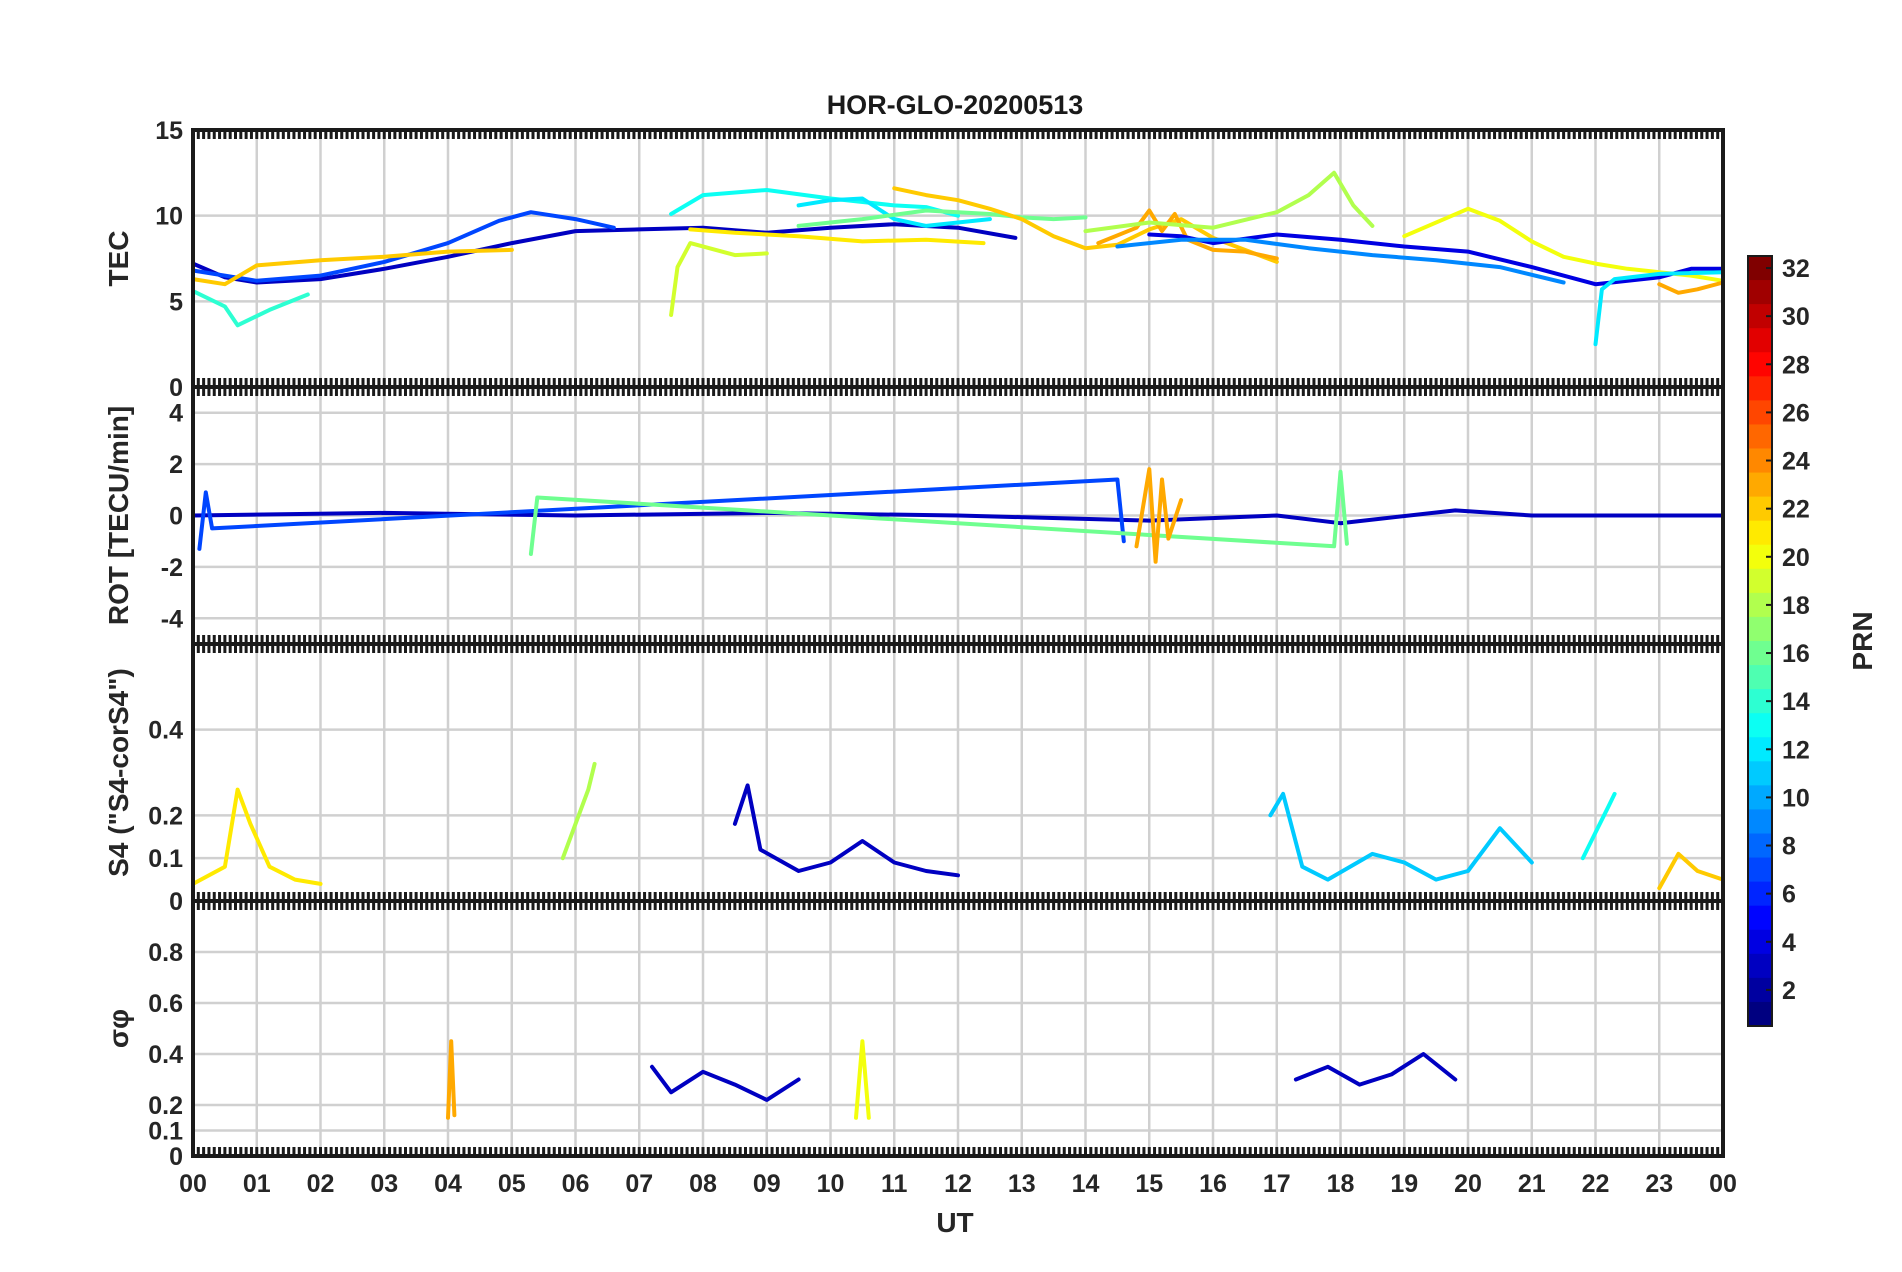 This screenshot has height=1272, width=1902. Describe the element at coordinates (1341, 1184) in the screenshot. I see `x-tick-label: 18` at that location.